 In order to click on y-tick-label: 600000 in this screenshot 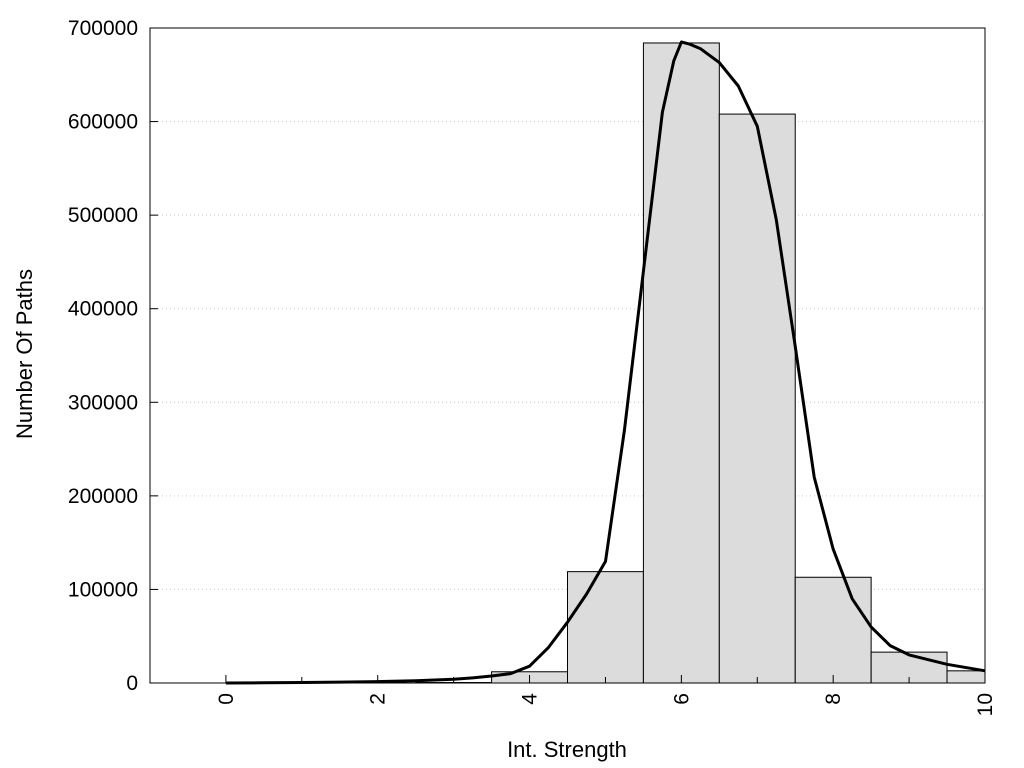, I will do `click(103, 122)`.